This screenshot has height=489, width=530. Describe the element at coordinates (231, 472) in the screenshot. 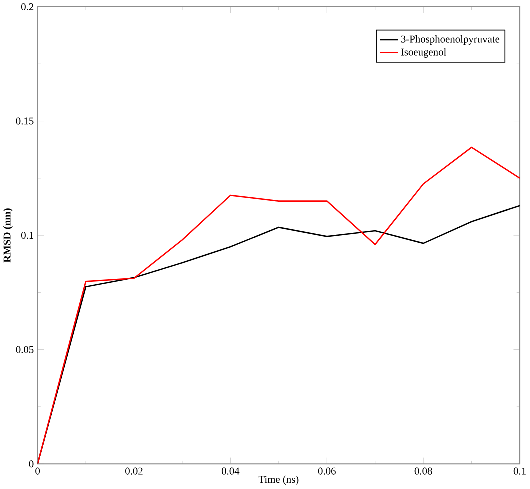

I see `x-tick-label: 0.04` at that location.